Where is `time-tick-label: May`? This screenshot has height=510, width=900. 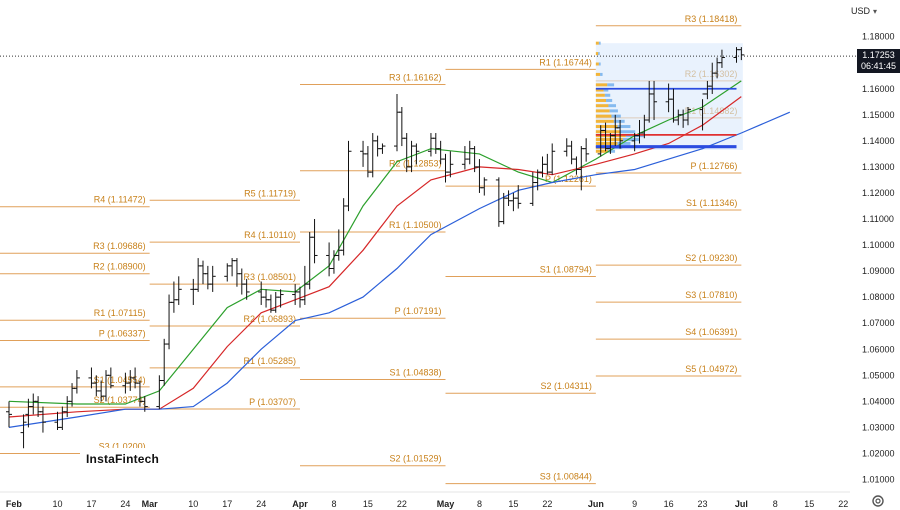 time-tick-label: May is located at coordinates (446, 504).